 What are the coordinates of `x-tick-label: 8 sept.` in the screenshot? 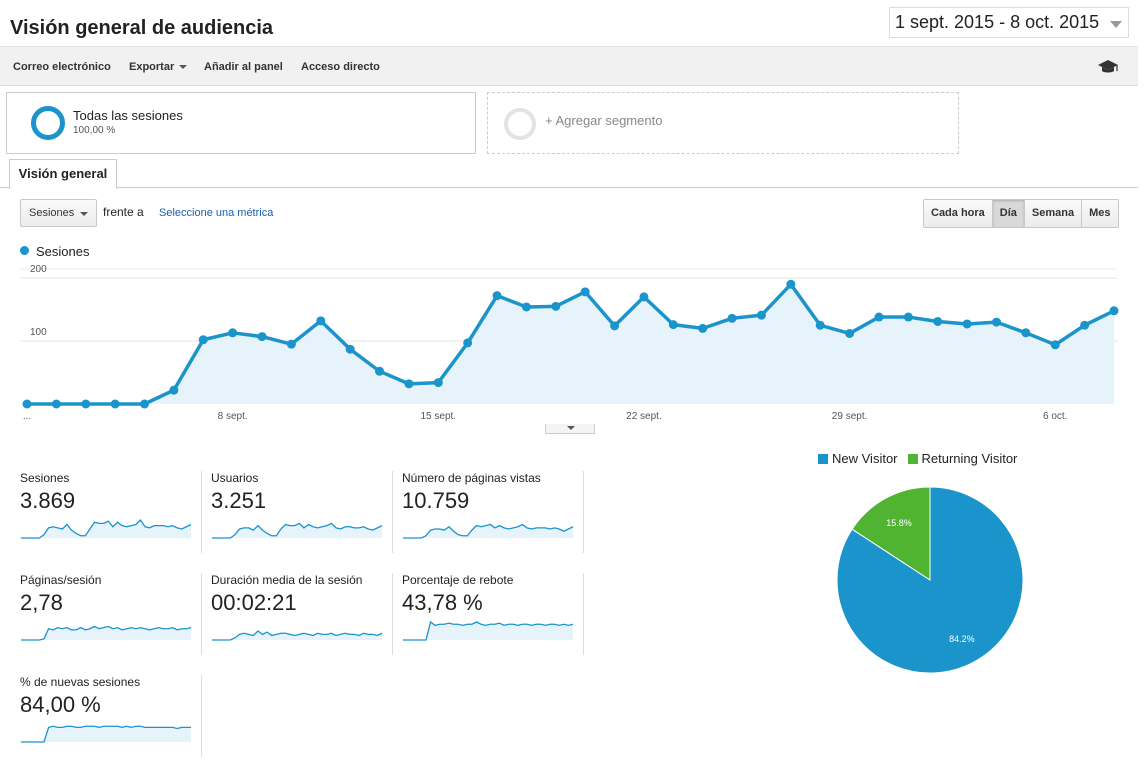 It's located at (233, 416).